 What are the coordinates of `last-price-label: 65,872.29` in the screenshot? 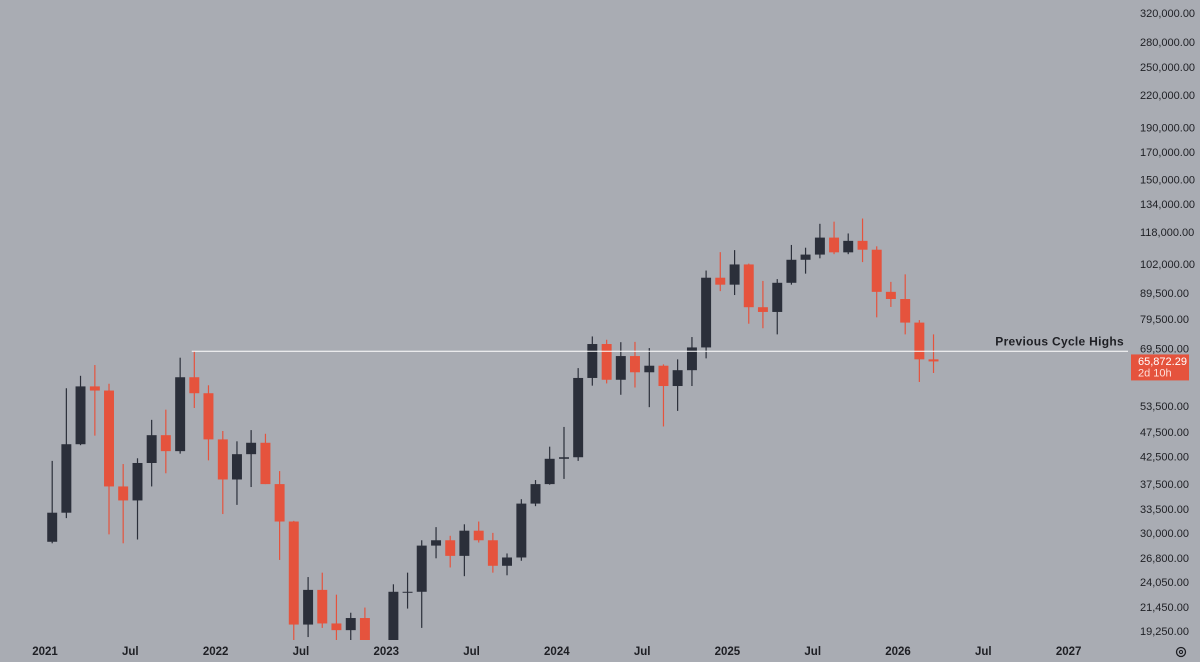 It's located at (1162, 362).